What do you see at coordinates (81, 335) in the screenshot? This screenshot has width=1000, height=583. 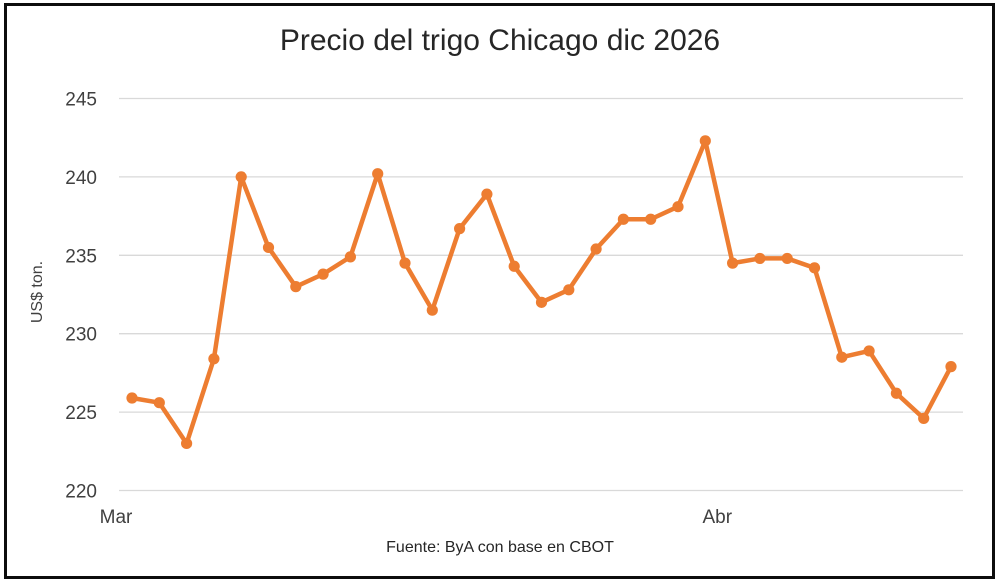 I see `y-tick-label: 230` at bounding box center [81, 335].